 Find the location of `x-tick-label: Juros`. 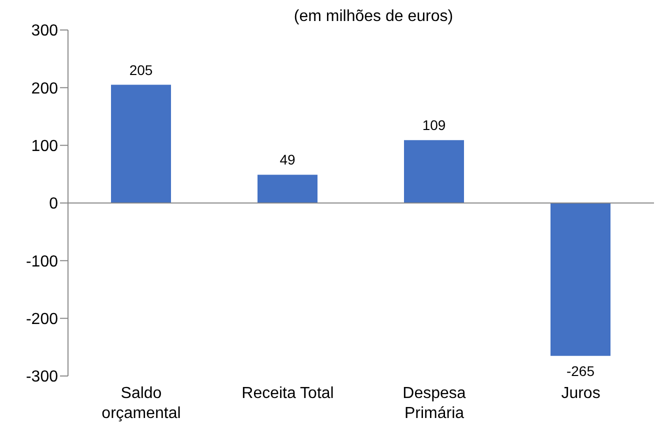

x-tick-label: Juros is located at coordinates (580, 393).